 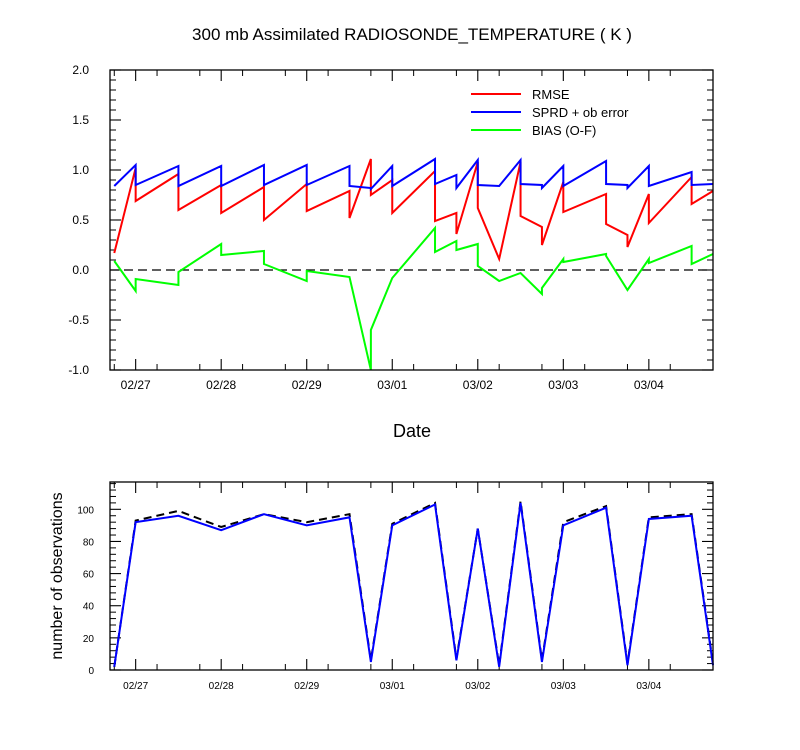 I want to click on top-series-sprd-ob-error, so click(x=413, y=174).